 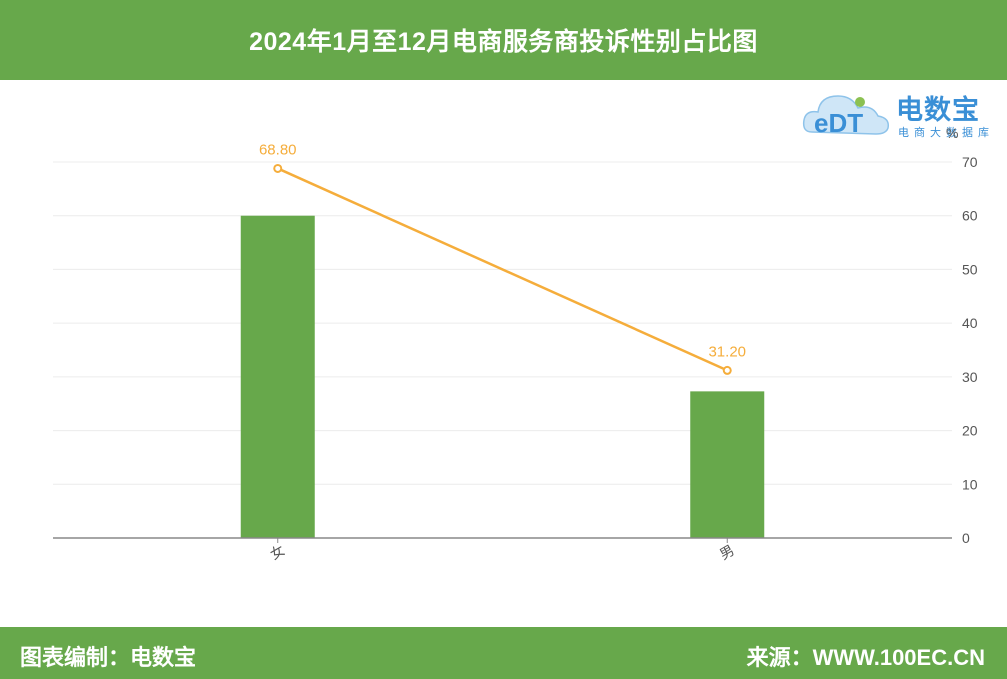 What do you see at coordinates (838, 123) in the screenshot?
I see `logo-mark: eDT` at bounding box center [838, 123].